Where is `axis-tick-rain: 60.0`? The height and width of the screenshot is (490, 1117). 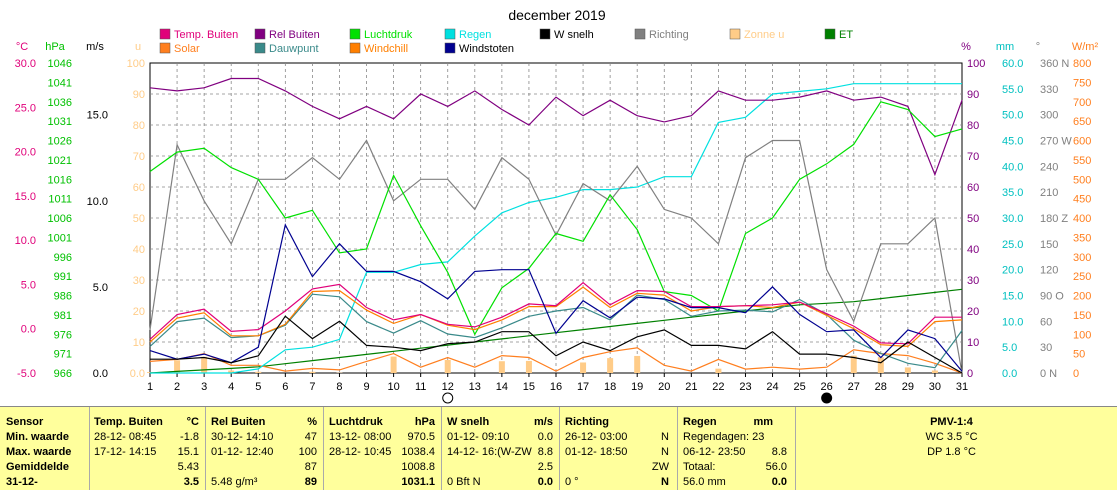
axis-tick-rain: 60.0 is located at coordinates (1012, 64).